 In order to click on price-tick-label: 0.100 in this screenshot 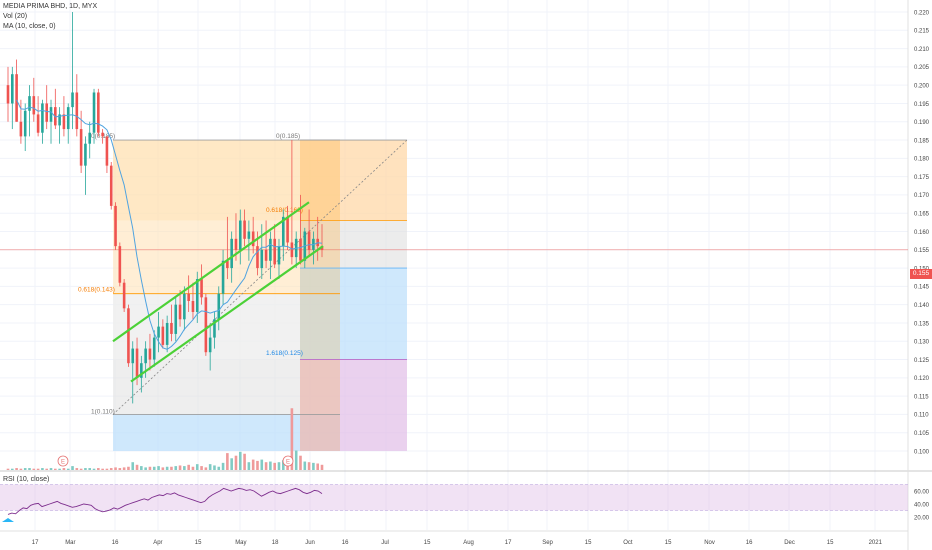, I will do `click(922, 452)`.